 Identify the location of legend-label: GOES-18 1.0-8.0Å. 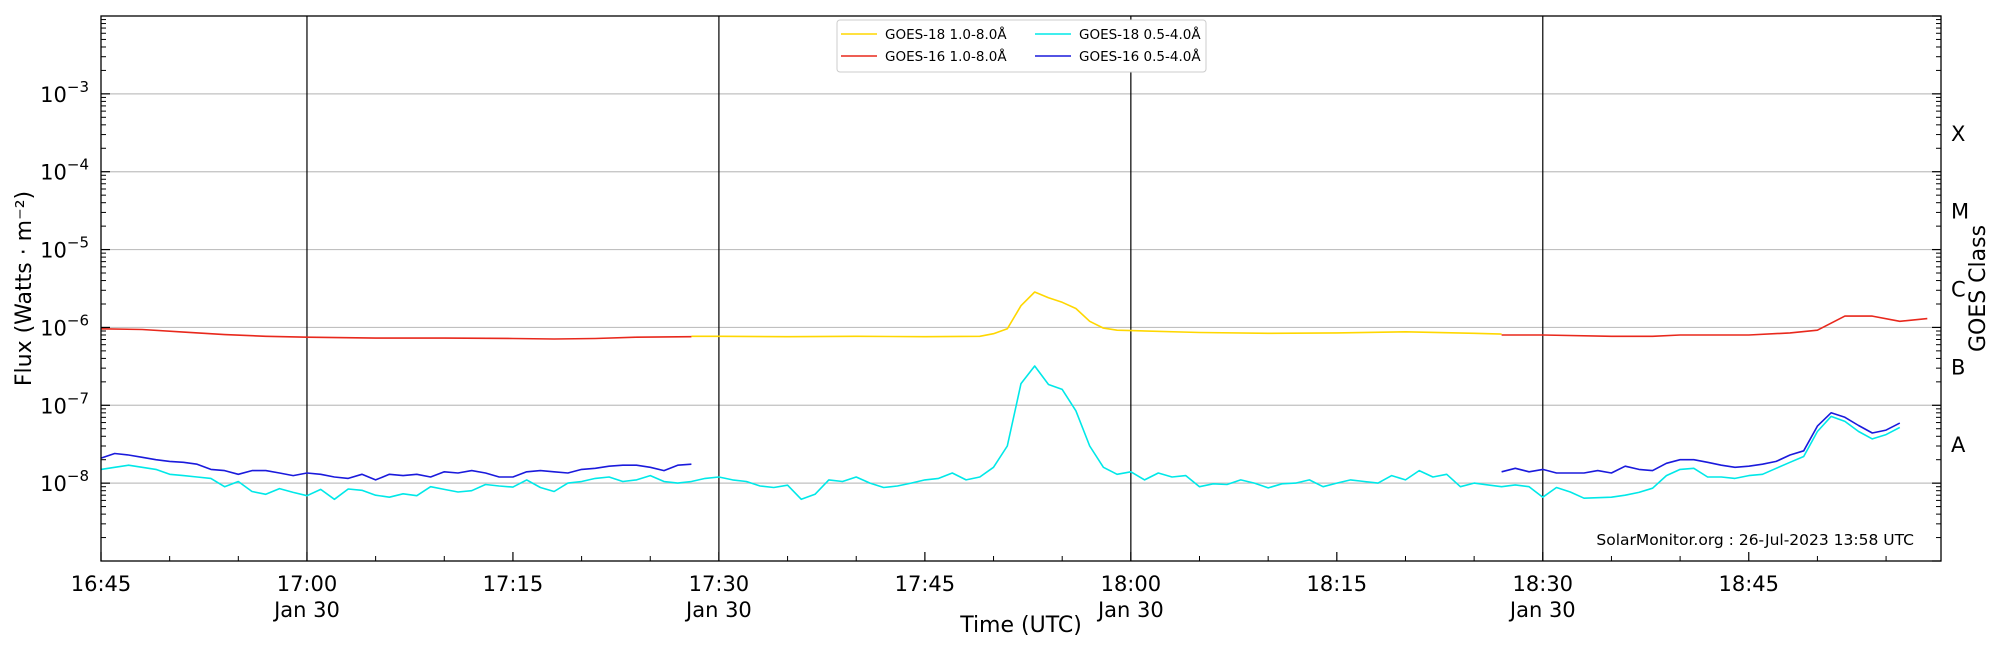
(946, 34).